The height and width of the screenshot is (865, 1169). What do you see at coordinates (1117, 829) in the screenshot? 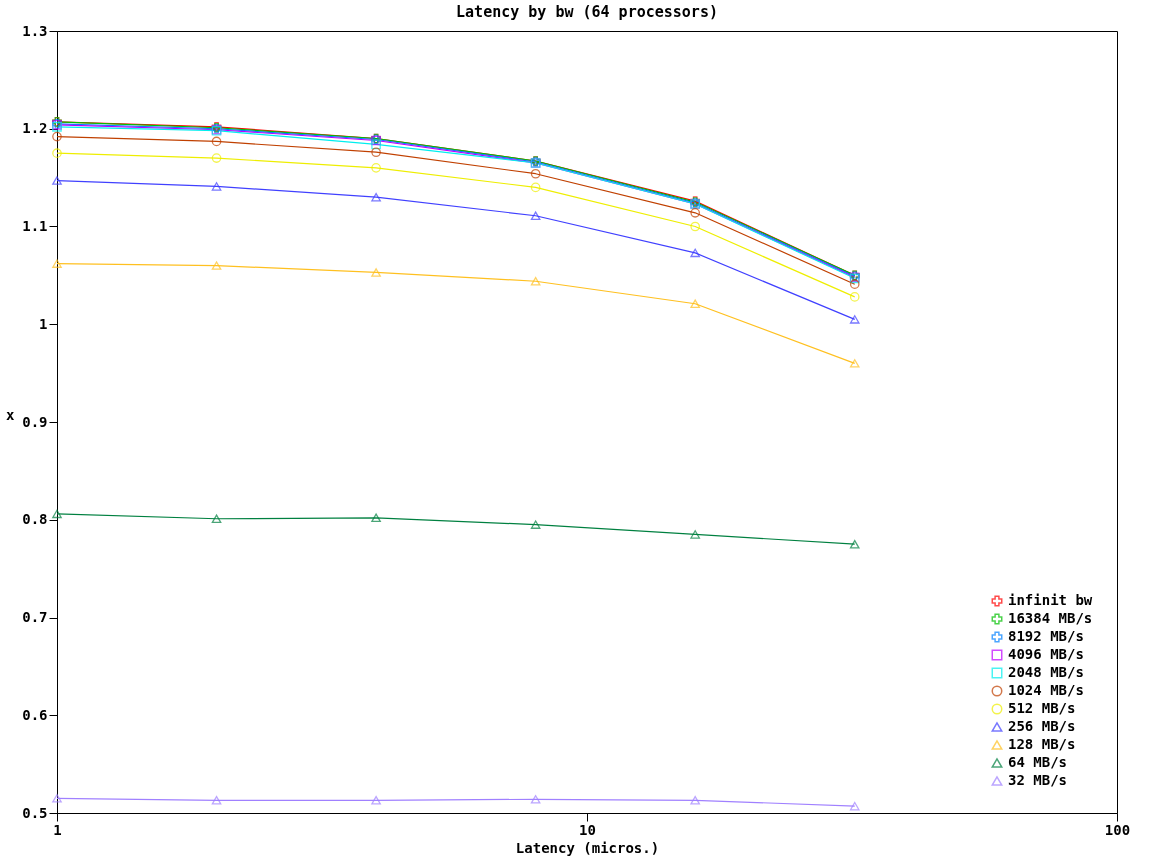
I see `x-tick-label: 100` at bounding box center [1117, 829].